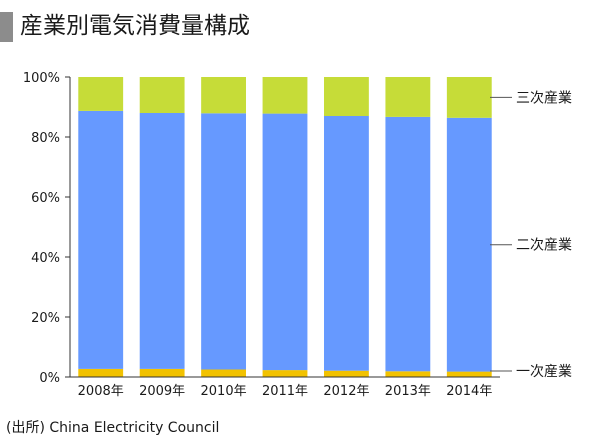  I want to click on legend-label: 一次産業, so click(544, 372).